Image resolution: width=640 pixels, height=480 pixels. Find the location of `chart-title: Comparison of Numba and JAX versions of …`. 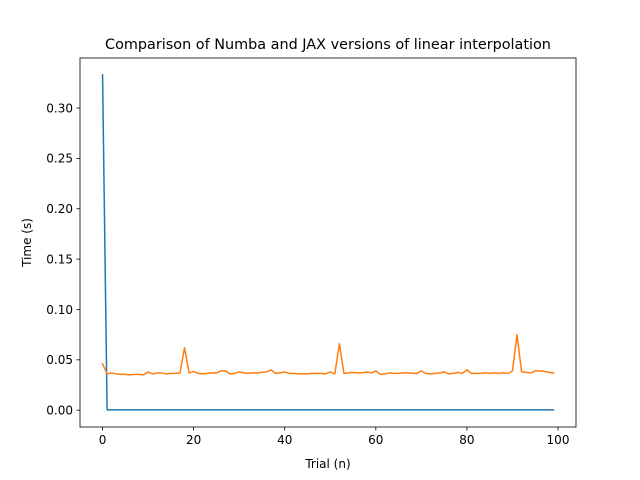

chart-title: Comparison of Numba and JAX versions of … is located at coordinates (328, 45).